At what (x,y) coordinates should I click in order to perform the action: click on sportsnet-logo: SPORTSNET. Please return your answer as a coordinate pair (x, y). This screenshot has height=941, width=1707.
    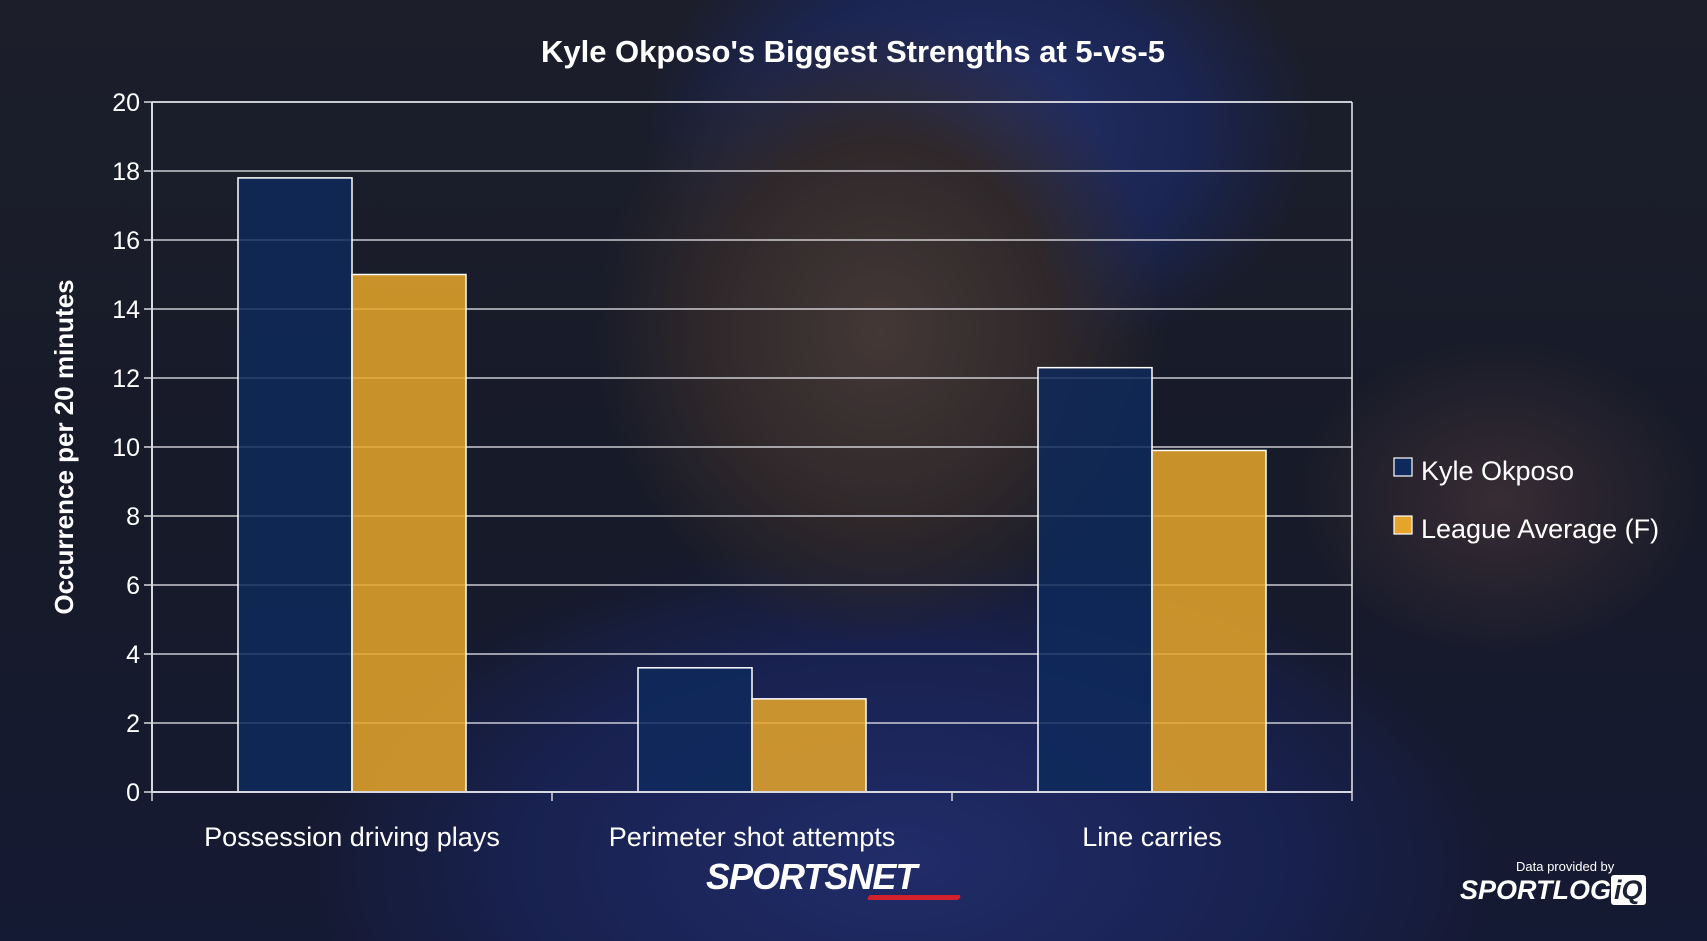
    Looking at the image, I should click on (834, 878).